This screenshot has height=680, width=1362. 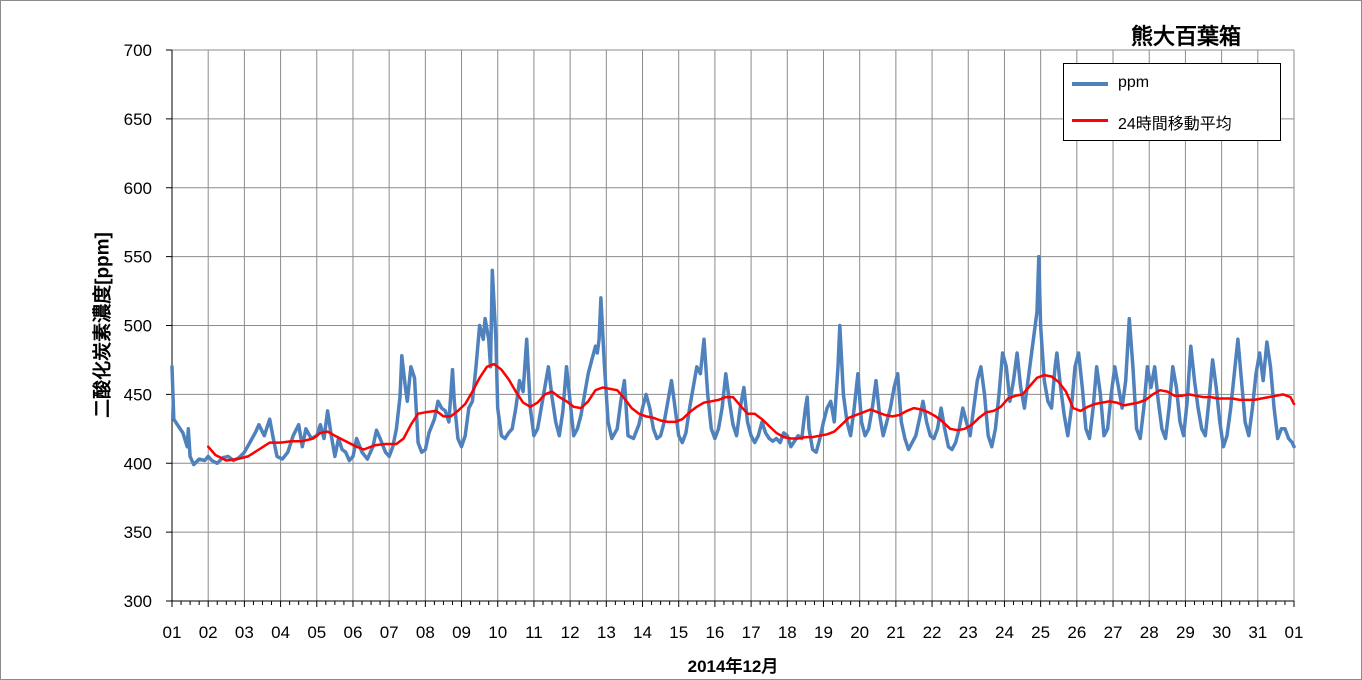 What do you see at coordinates (733, 666) in the screenshot?
I see `x-axis-label: 2014年12月` at bounding box center [733, 666].